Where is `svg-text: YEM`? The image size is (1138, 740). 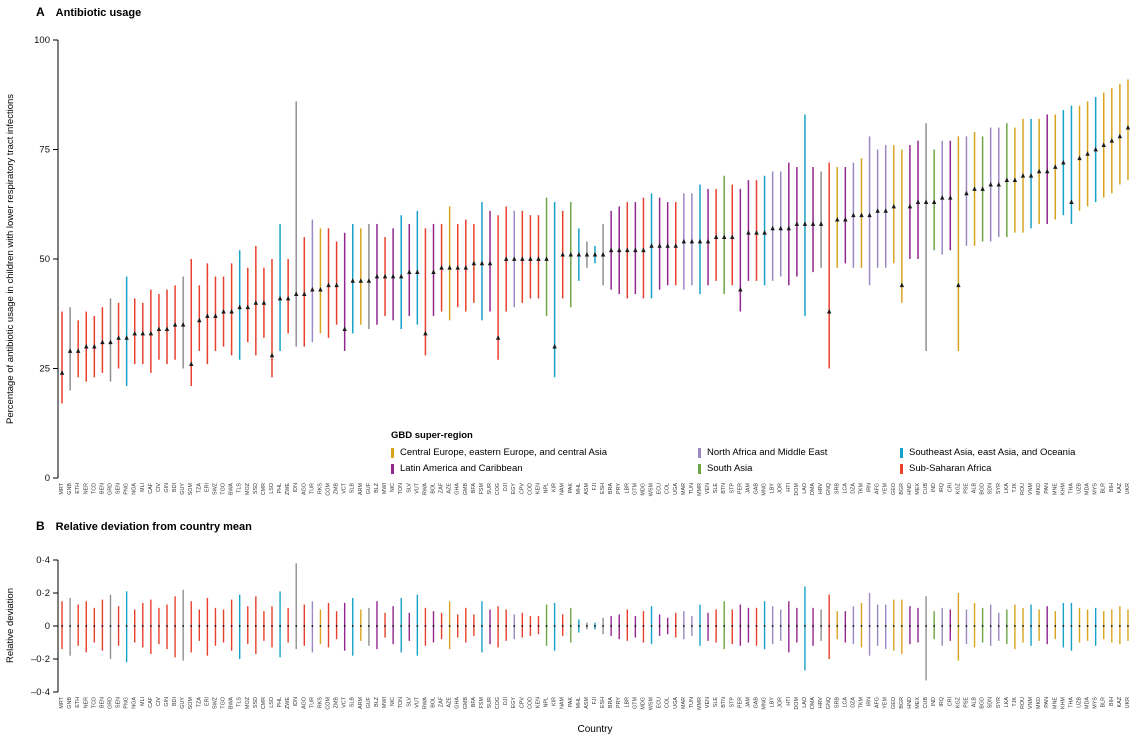 svg-text: YEM is located at coordinates (886, 488).